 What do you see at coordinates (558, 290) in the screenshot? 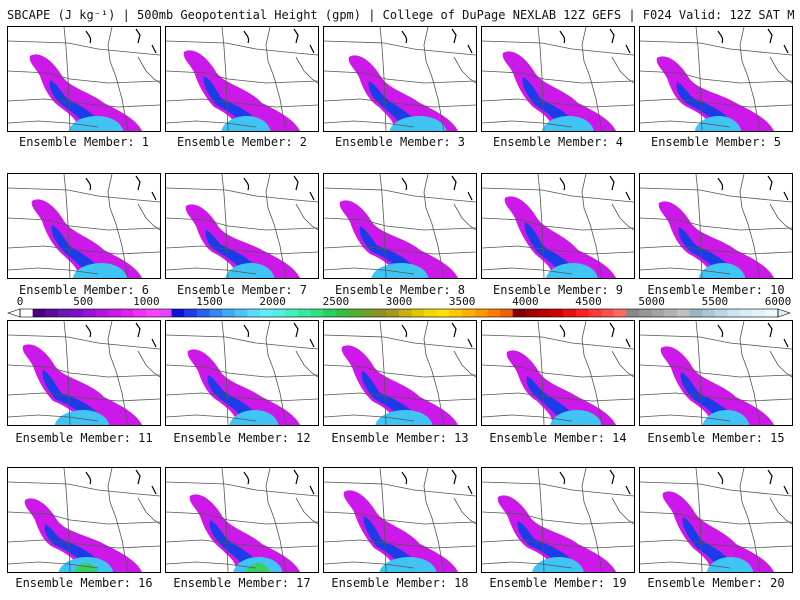
I see `ensemble-member-label: Ensemble Member: 9` at bounding box center [558, 290].